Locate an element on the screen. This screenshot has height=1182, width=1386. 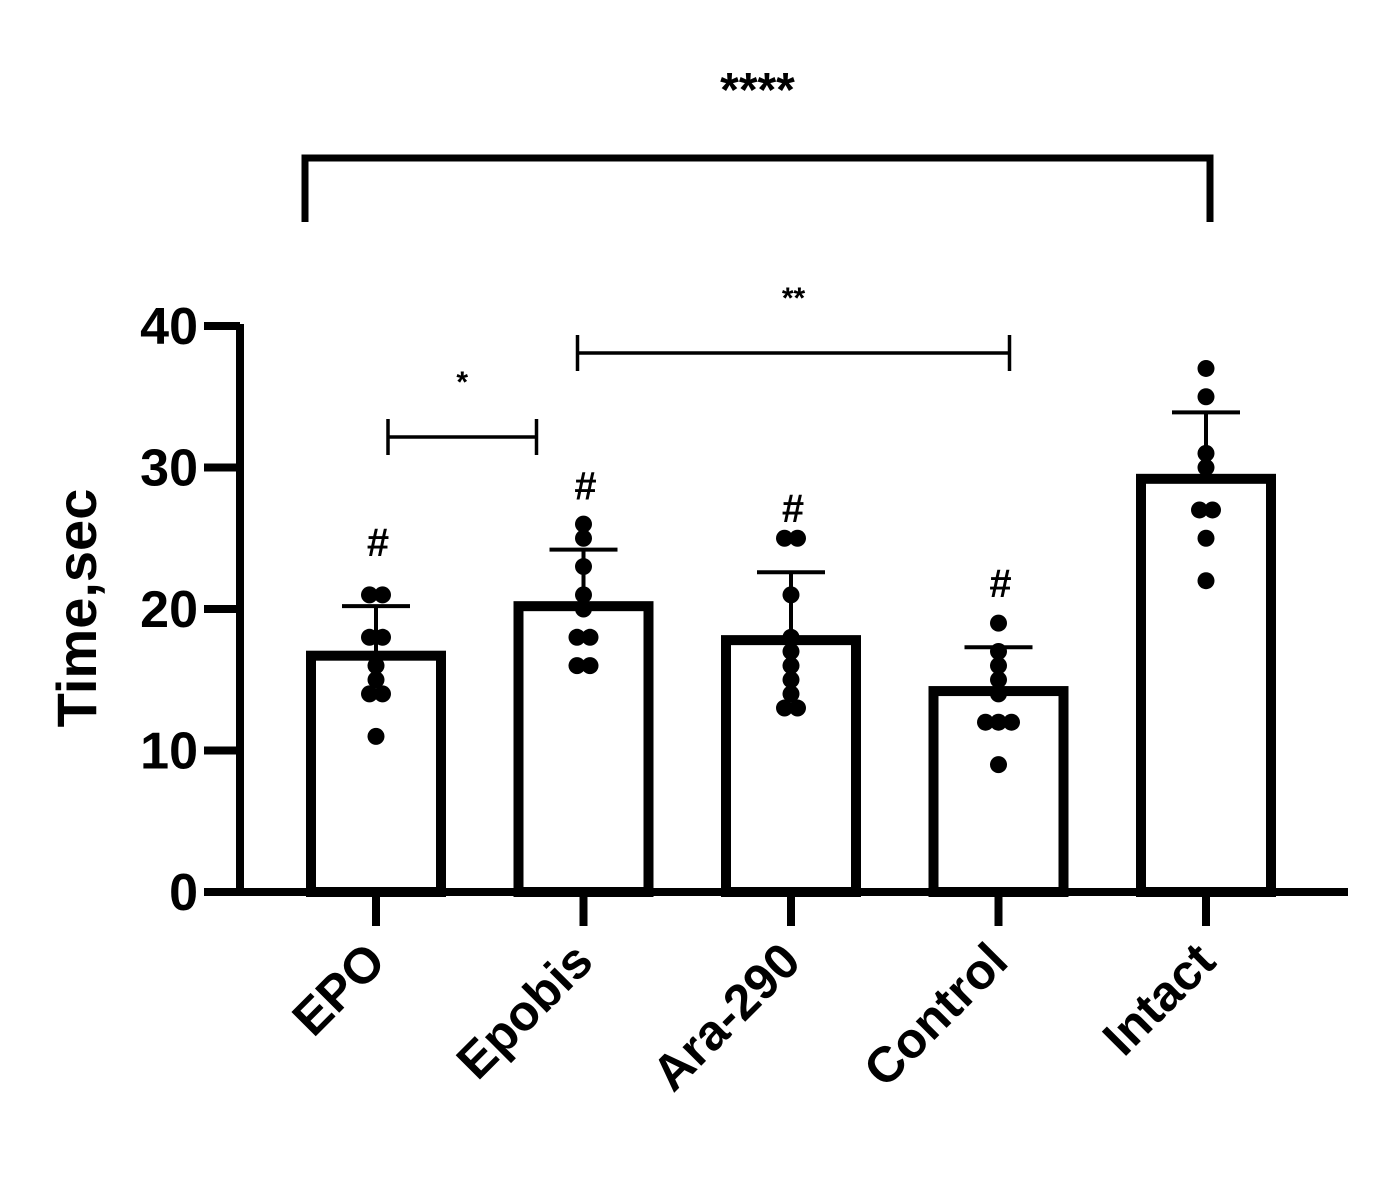
y-tick-label: 10 is located at coordinates (169, 752).